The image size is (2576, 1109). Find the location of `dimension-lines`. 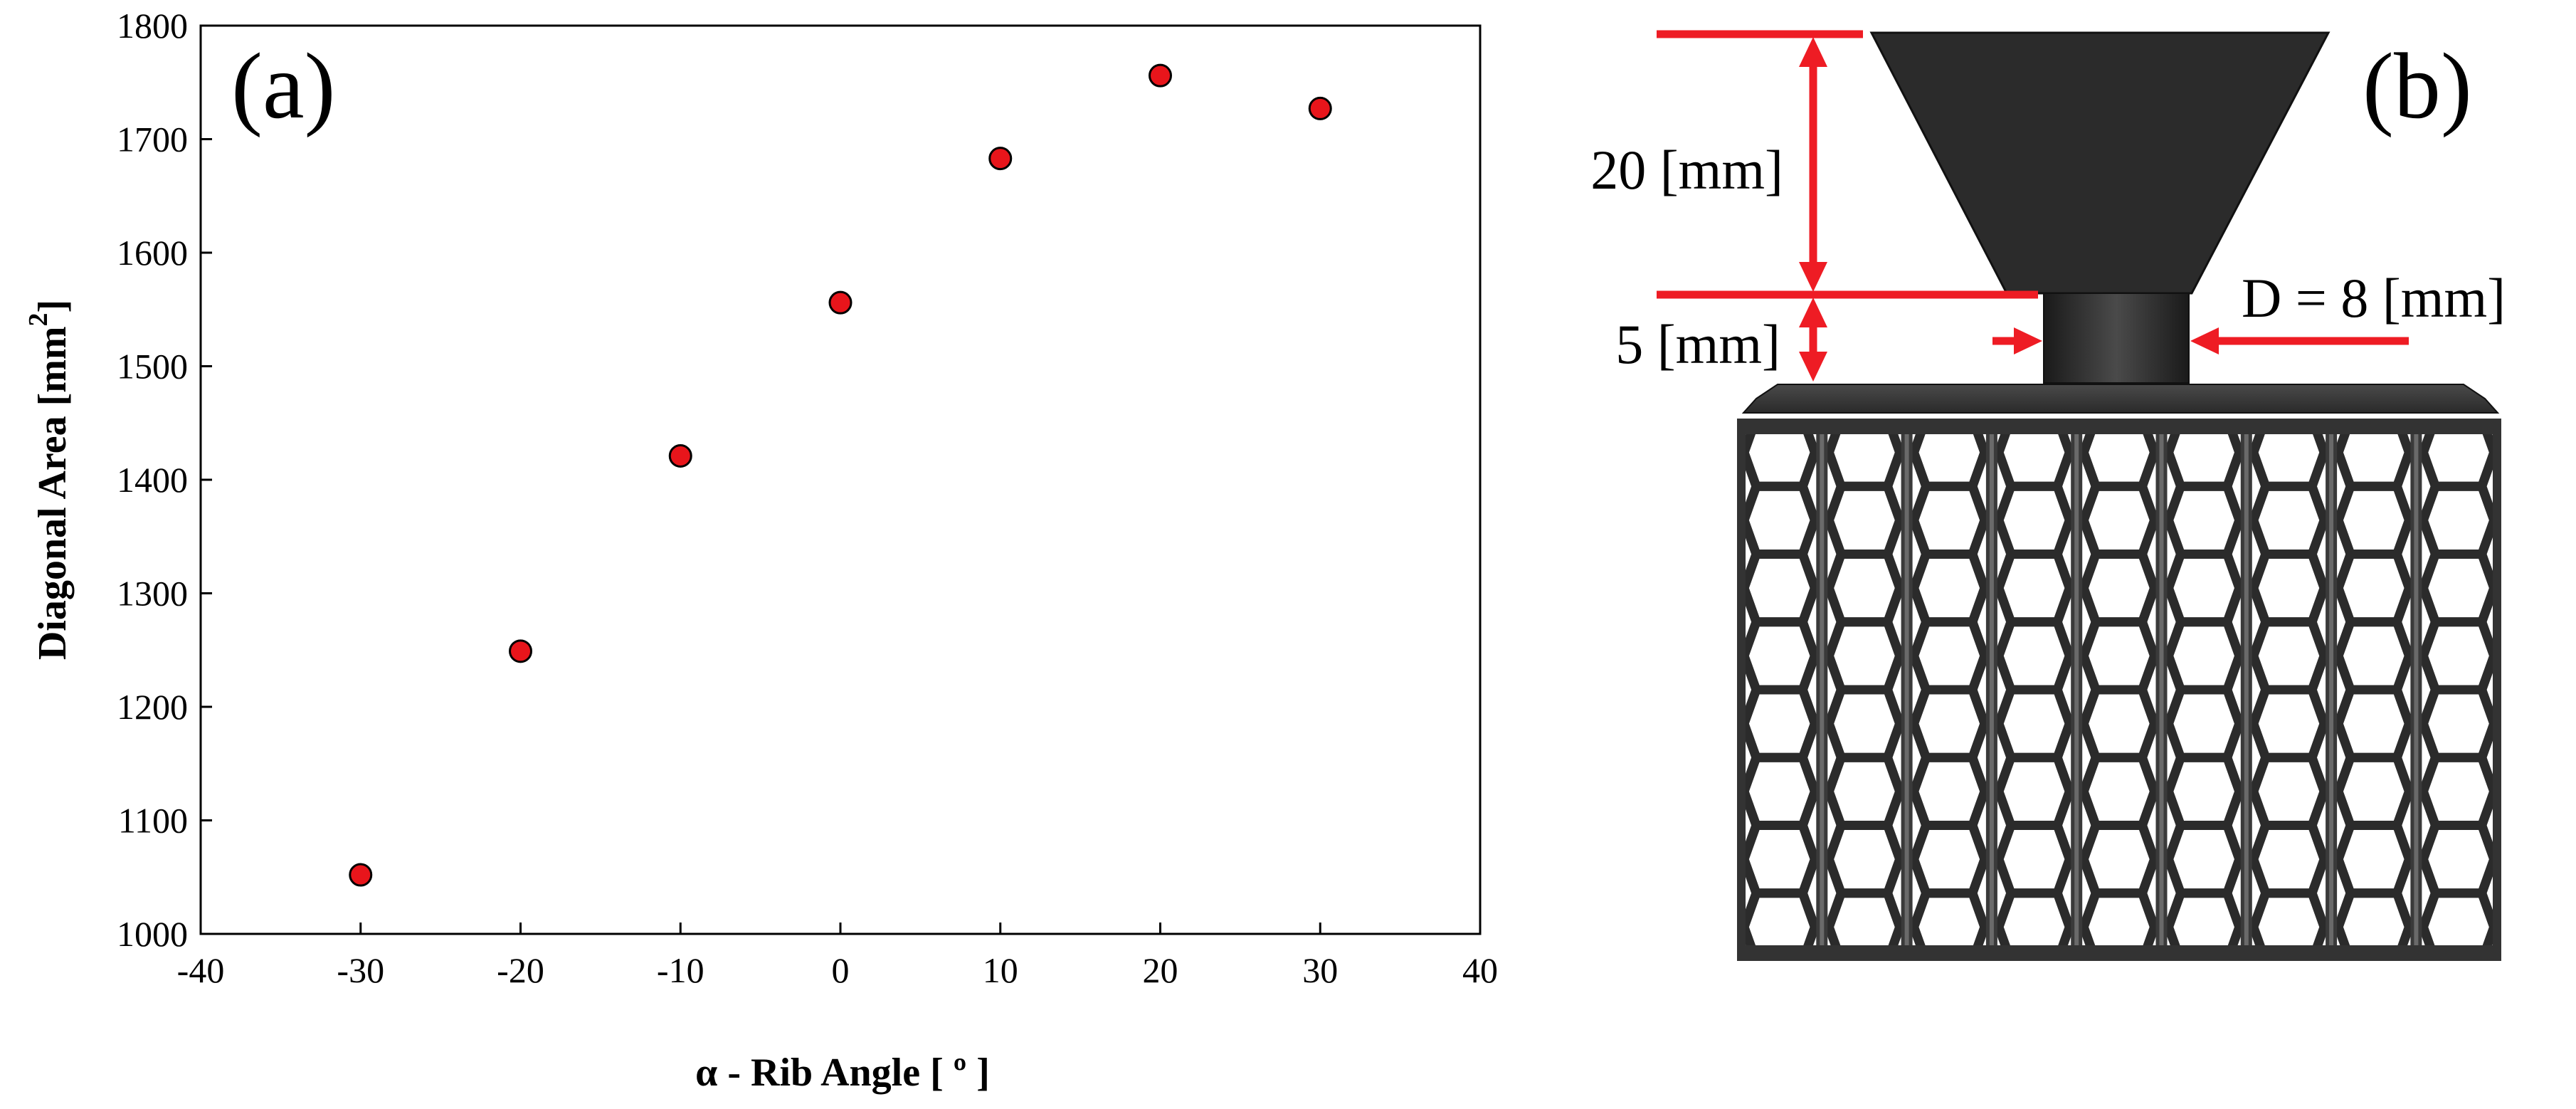

dimension-lines is located at coordinates (2033, 206).